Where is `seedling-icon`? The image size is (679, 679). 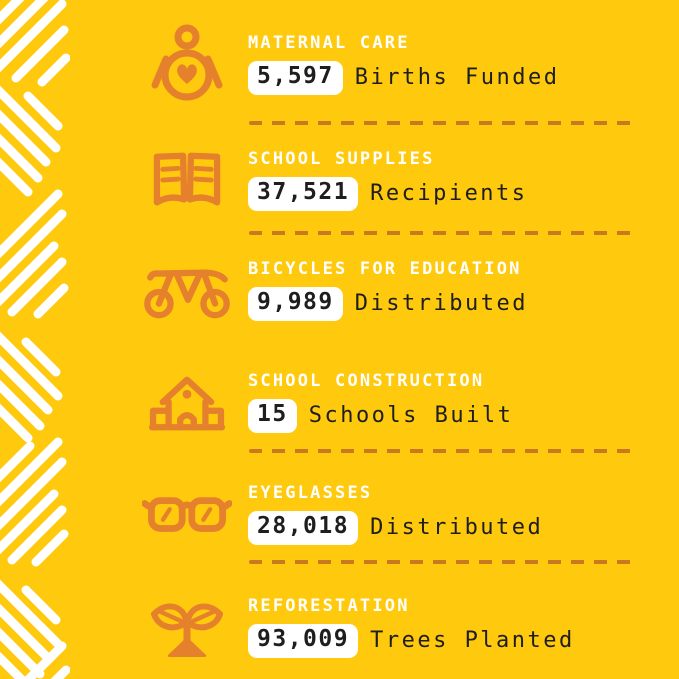 seedling-icon is located at coordinates (187, 628).